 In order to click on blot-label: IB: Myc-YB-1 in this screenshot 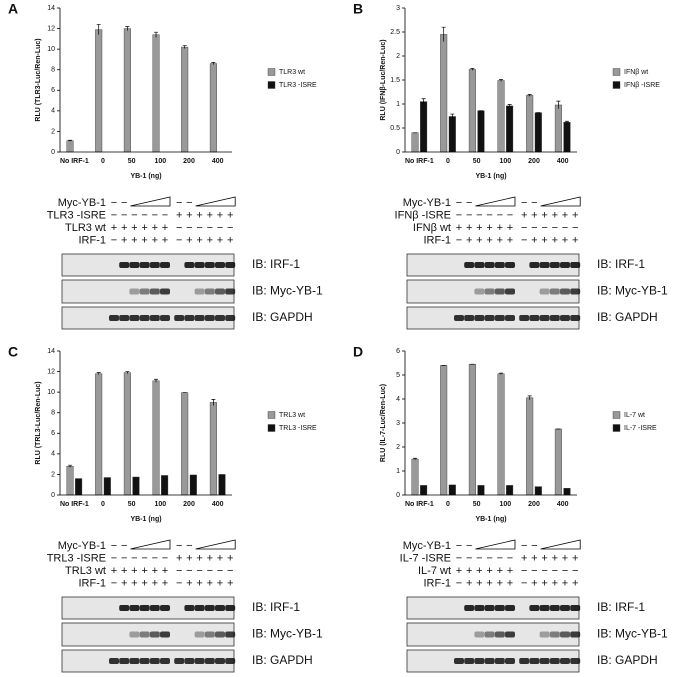, I will do `click(632, 291)`.